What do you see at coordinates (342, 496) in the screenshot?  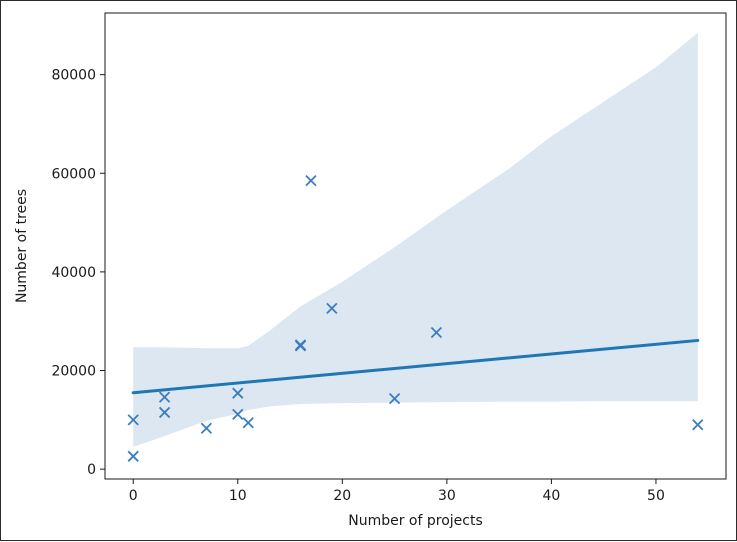 I see `x-tick-label: 20` at bounding box center [342, 496].